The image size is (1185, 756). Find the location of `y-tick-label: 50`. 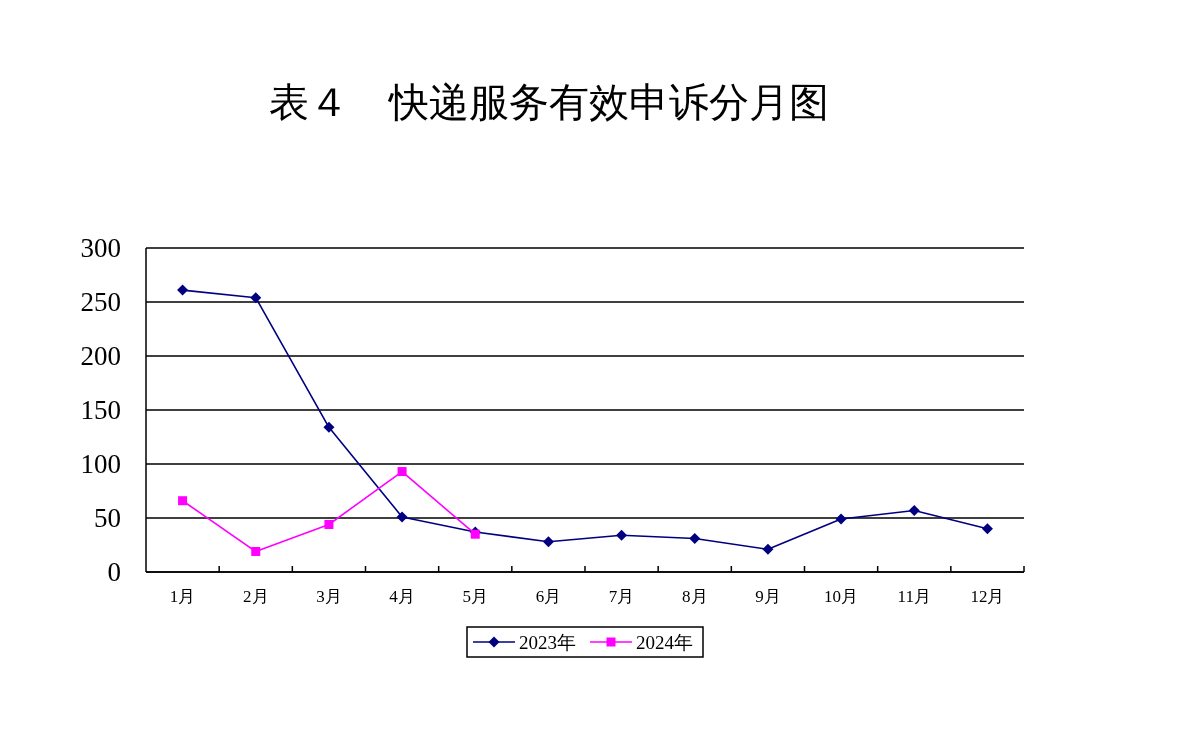

y-tick-label: 50 is located at coordinates (107, 518).